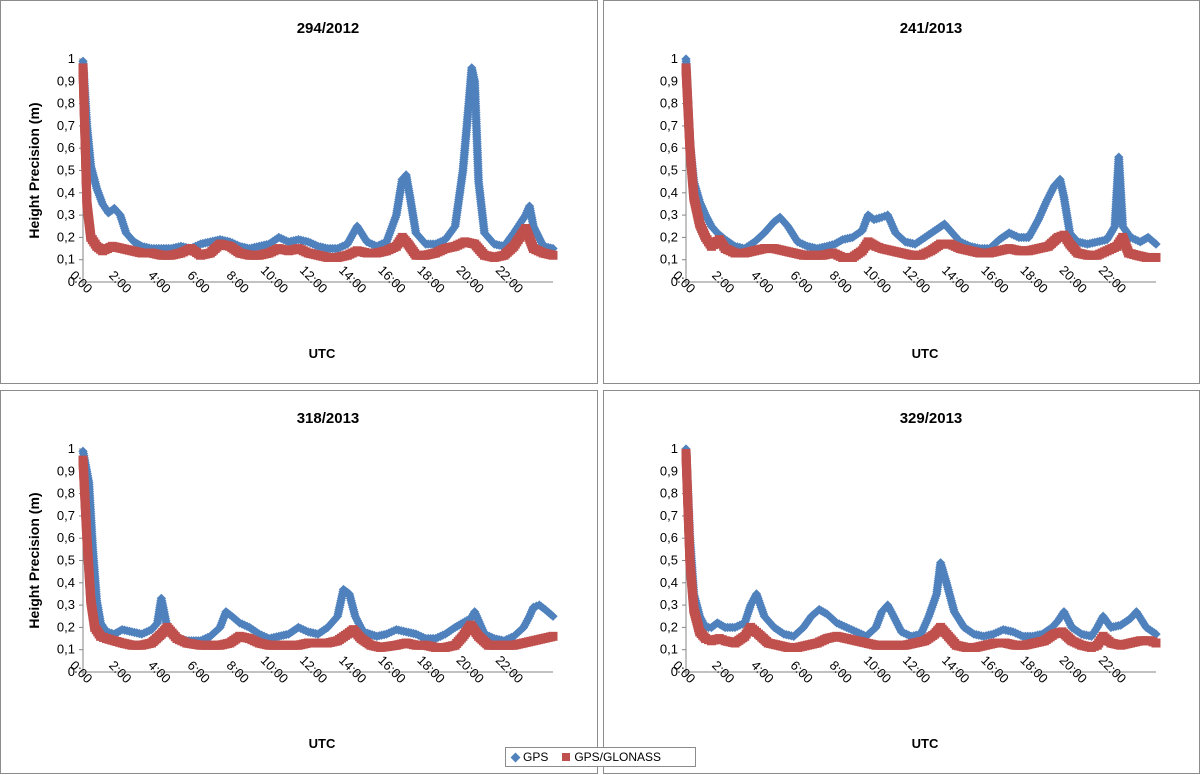 The image size is (1200, 775). I want to click on chart-legend: GPS GPS/GLONASS, so click(600, 757).